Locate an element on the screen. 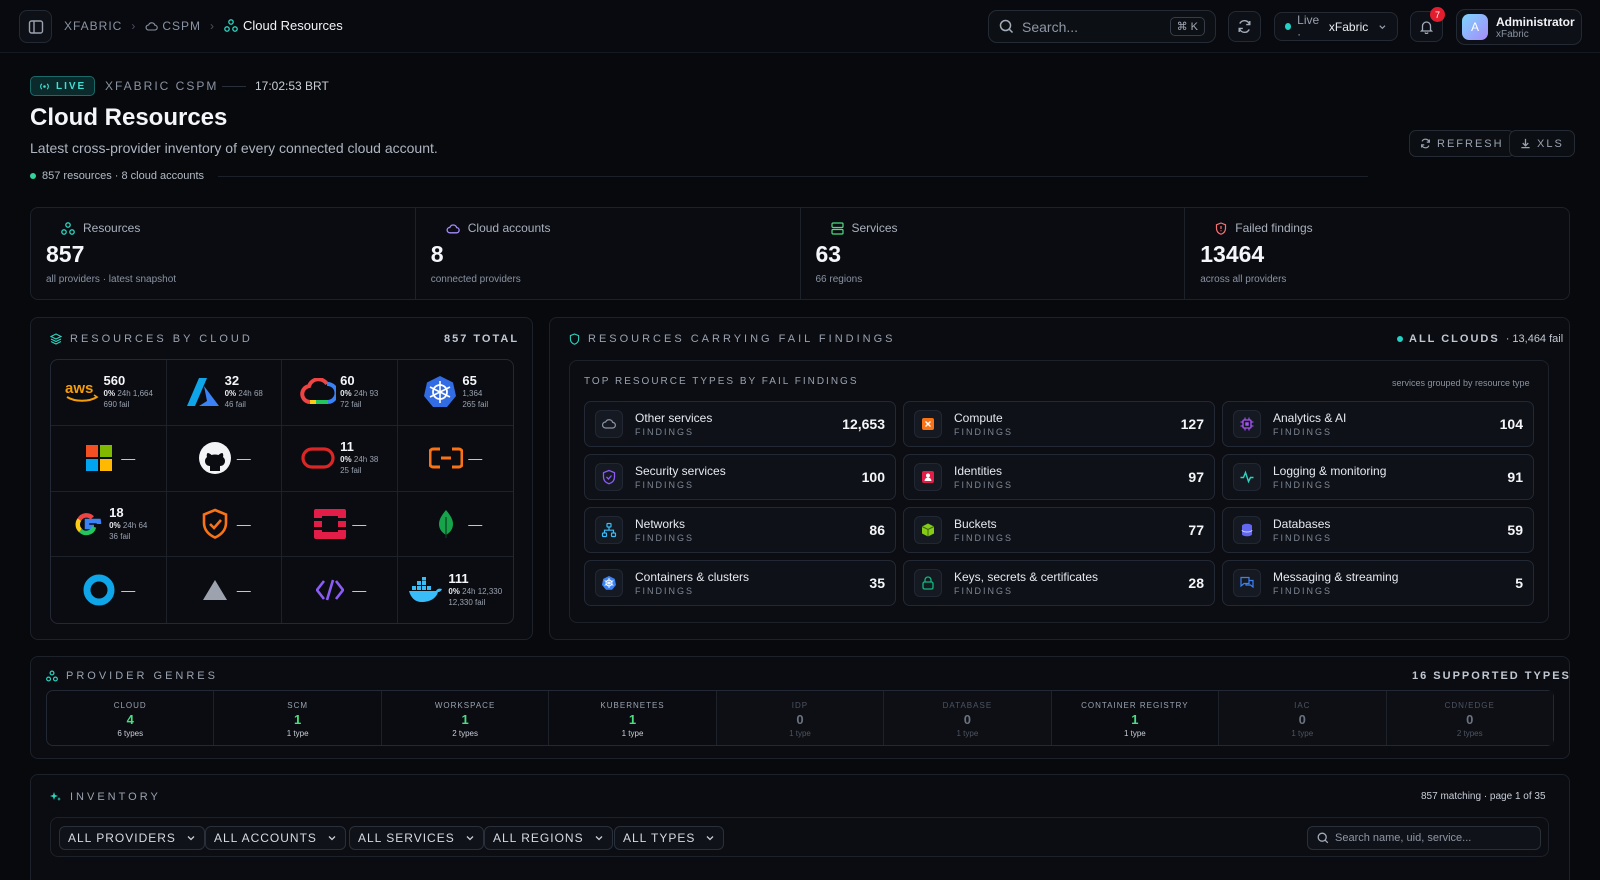 The width and height of the screenshot is (1600, 880). resource-type-card: Compute FINDINGS 127 is located at coordinates (1059, 424).